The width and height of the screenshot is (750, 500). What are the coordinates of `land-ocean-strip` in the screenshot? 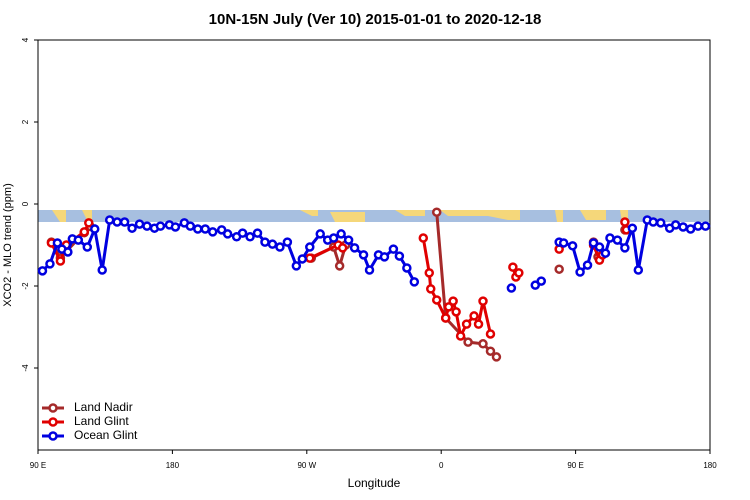 It's located at (374, 216).